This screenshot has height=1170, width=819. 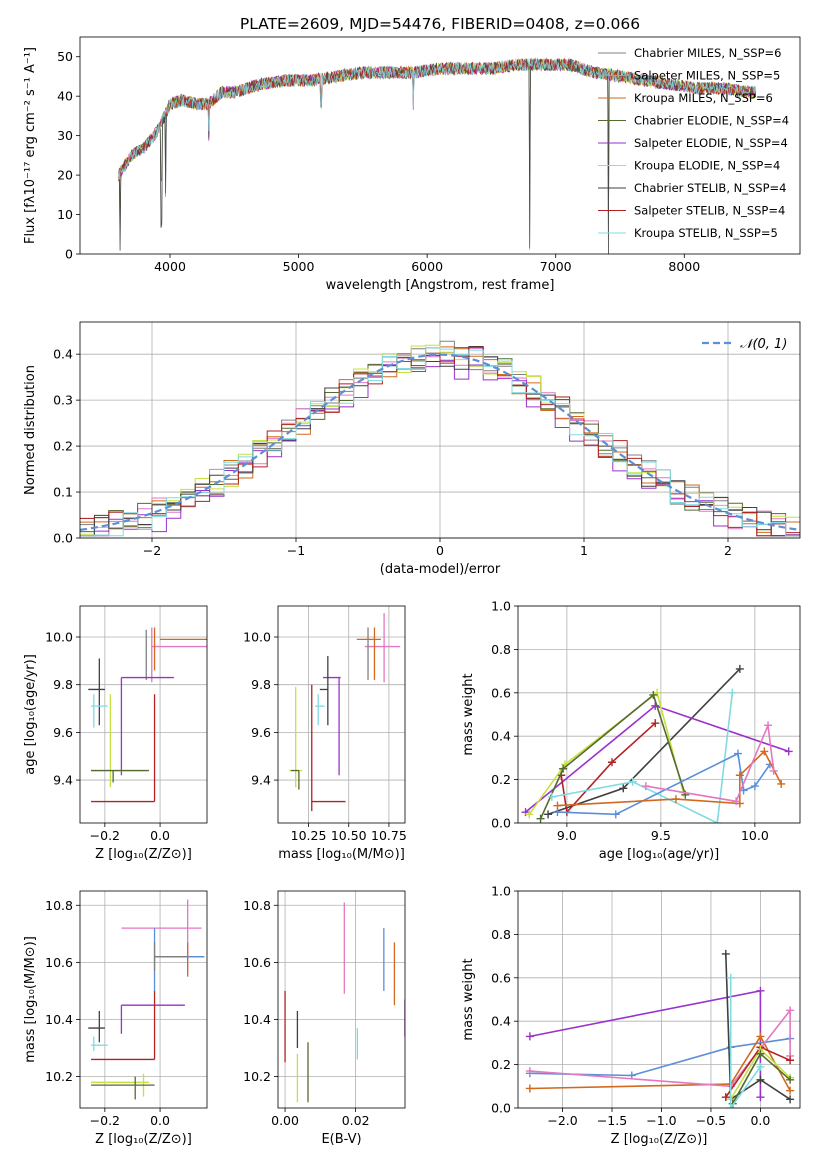 I want to click on y-tick-label: 0.4, so click(x=501, y=736).